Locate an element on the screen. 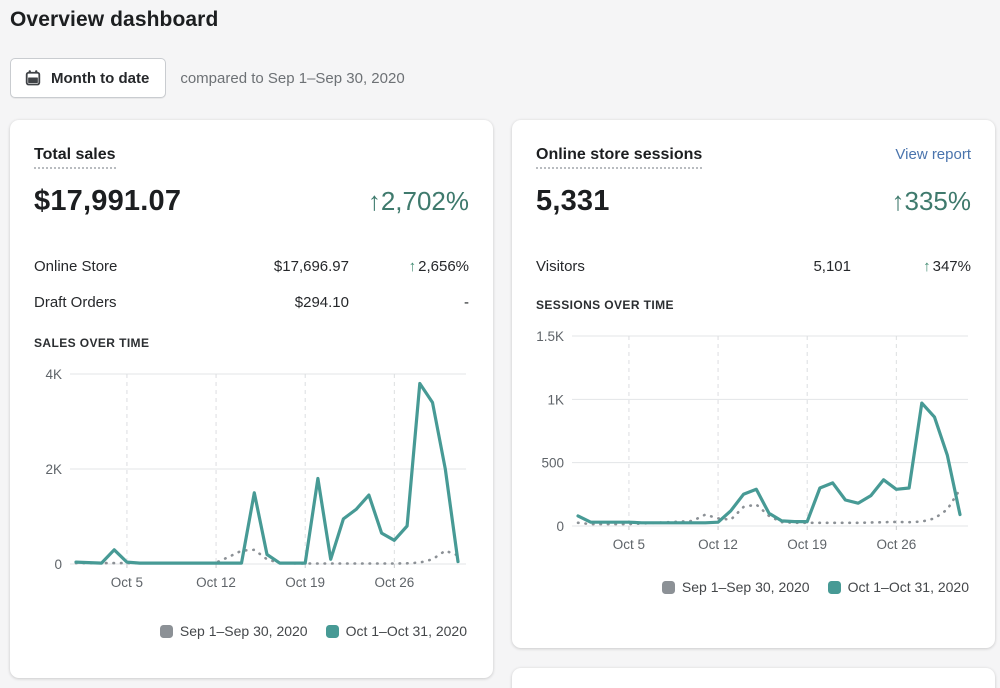 This screenshot has height=688, width=1000. svg-text: 4K is located at coordinates (53, 374).